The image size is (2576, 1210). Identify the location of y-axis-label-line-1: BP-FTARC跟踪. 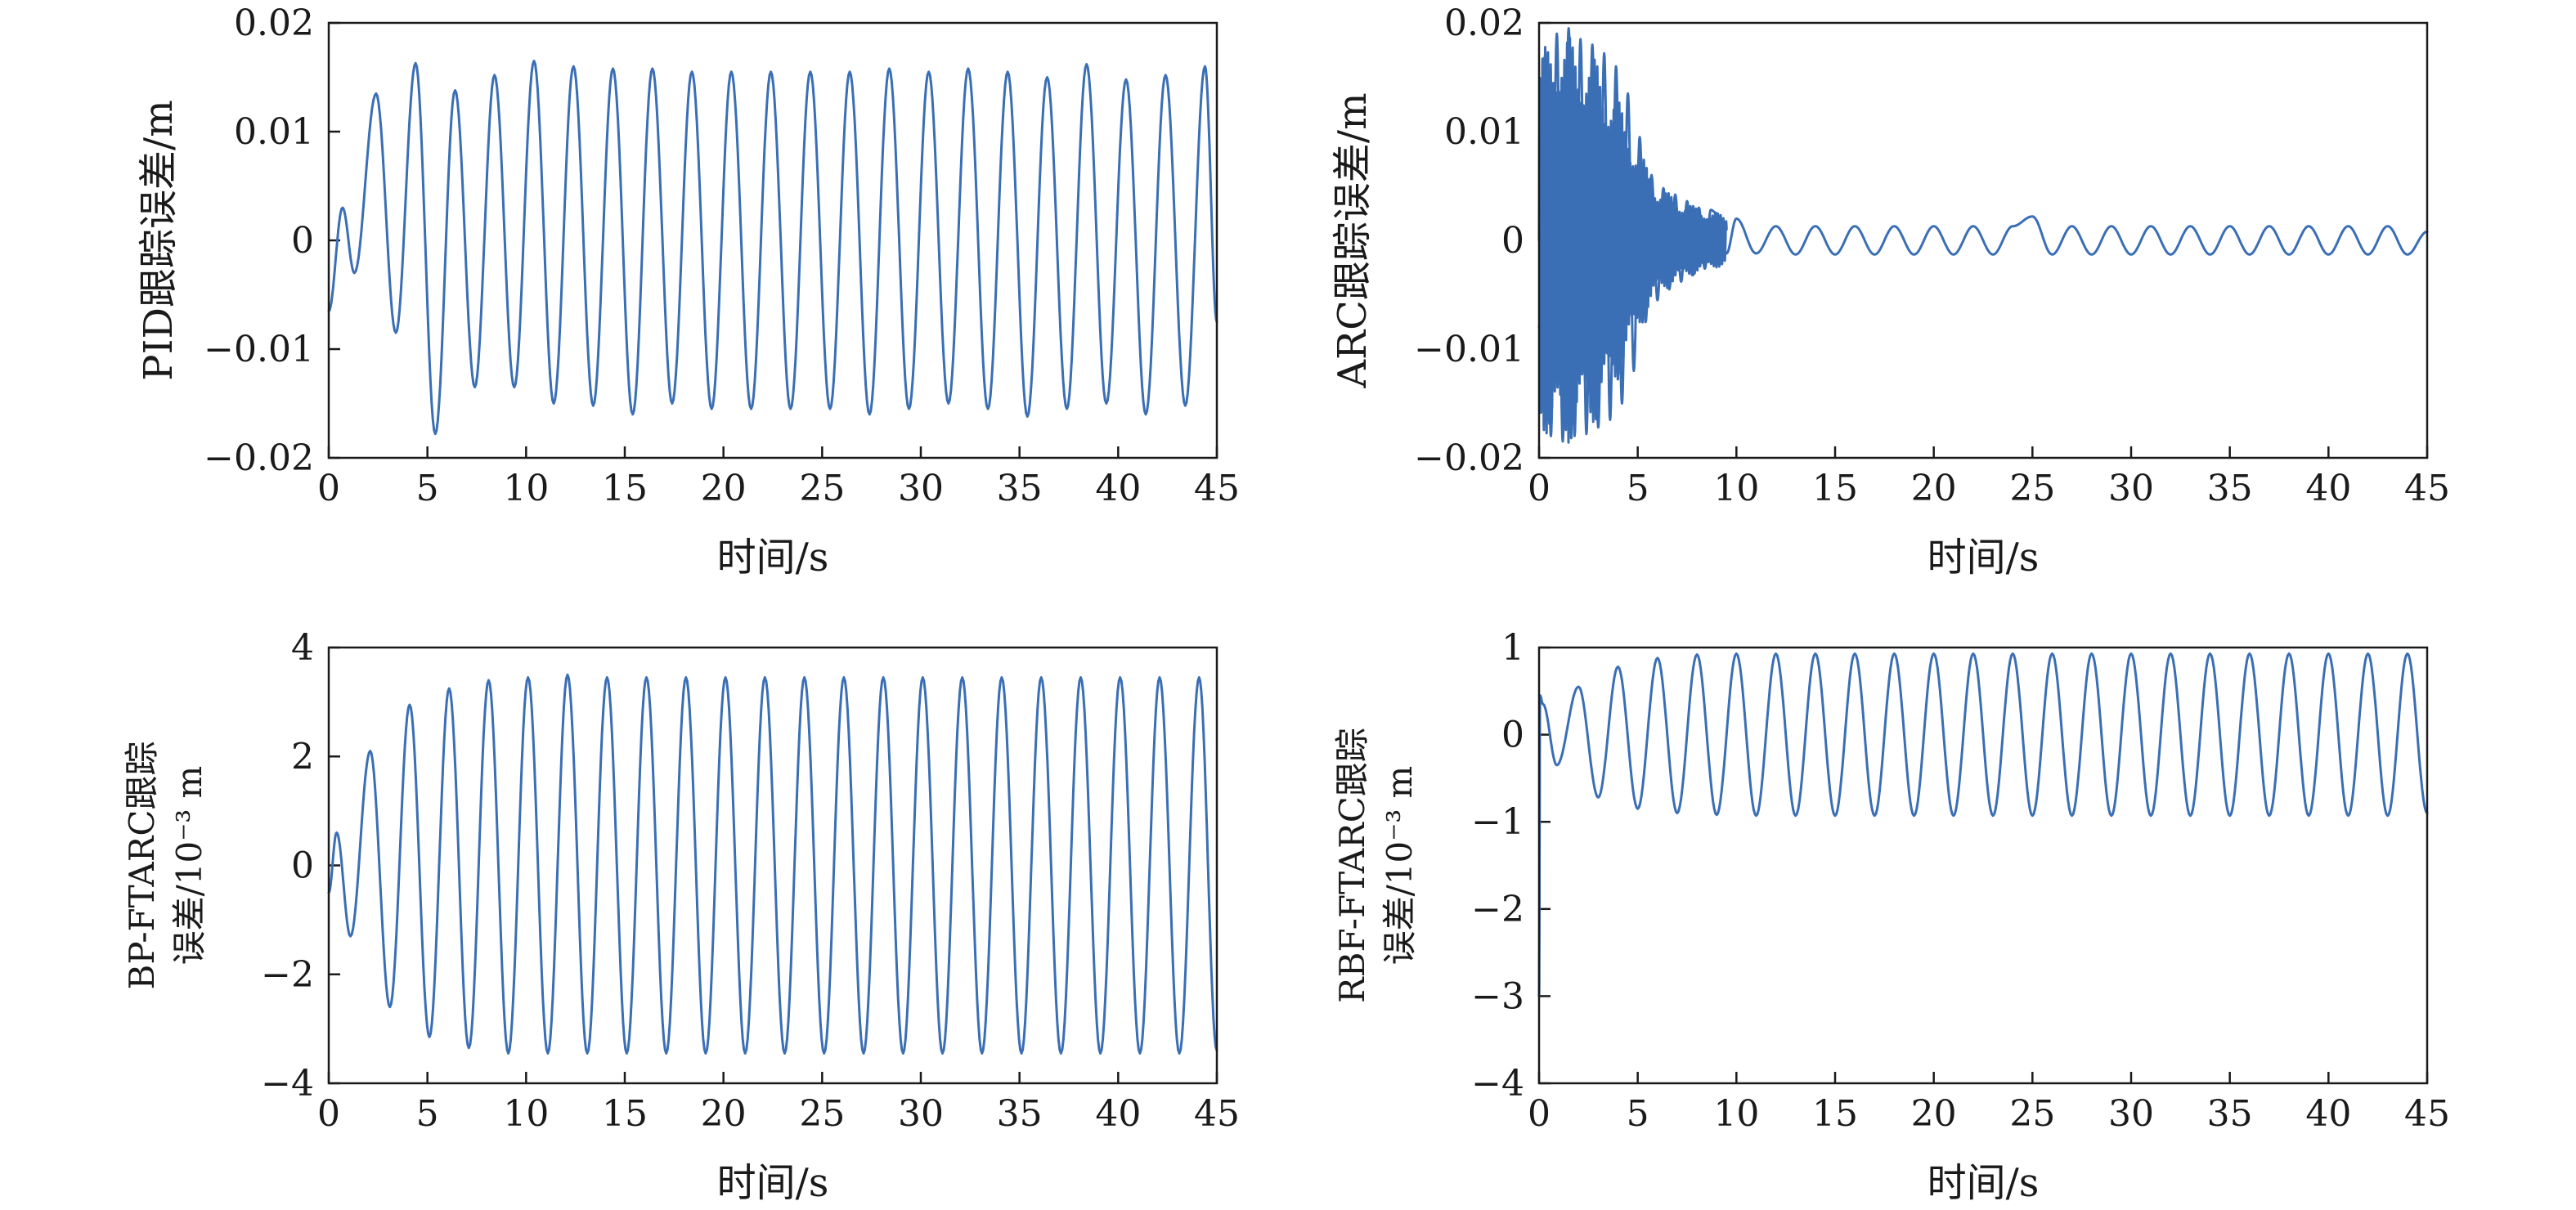
(142, 866).